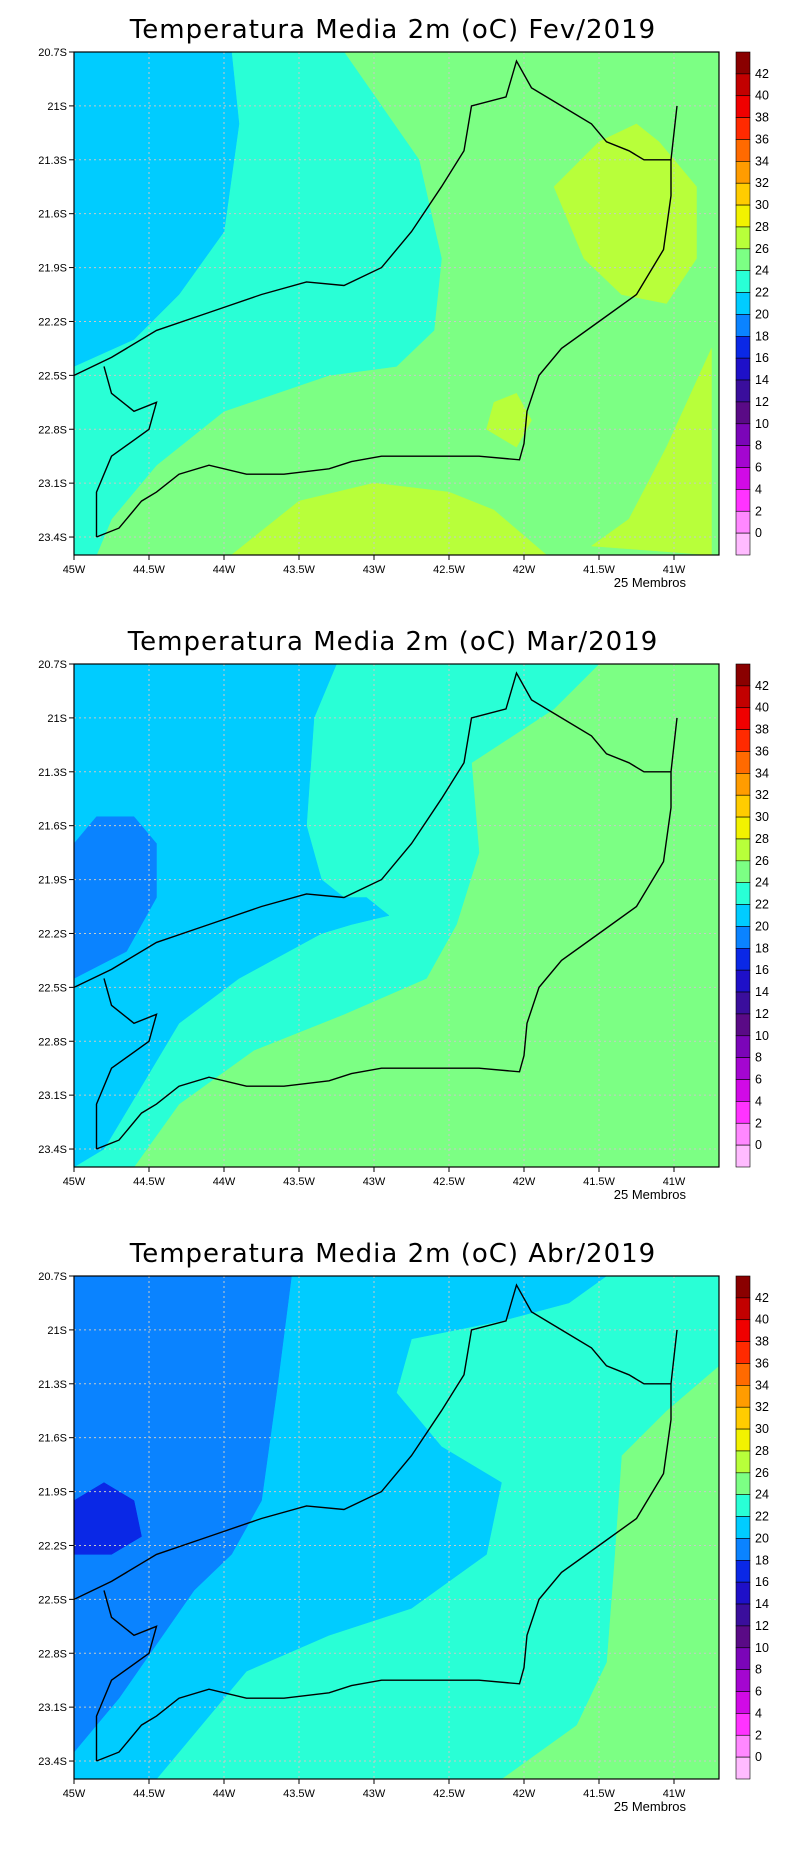 The height and width of the screenshot is (1854, 800). I want to click on x-tick-label: 44.5W, so click(149, 1182).